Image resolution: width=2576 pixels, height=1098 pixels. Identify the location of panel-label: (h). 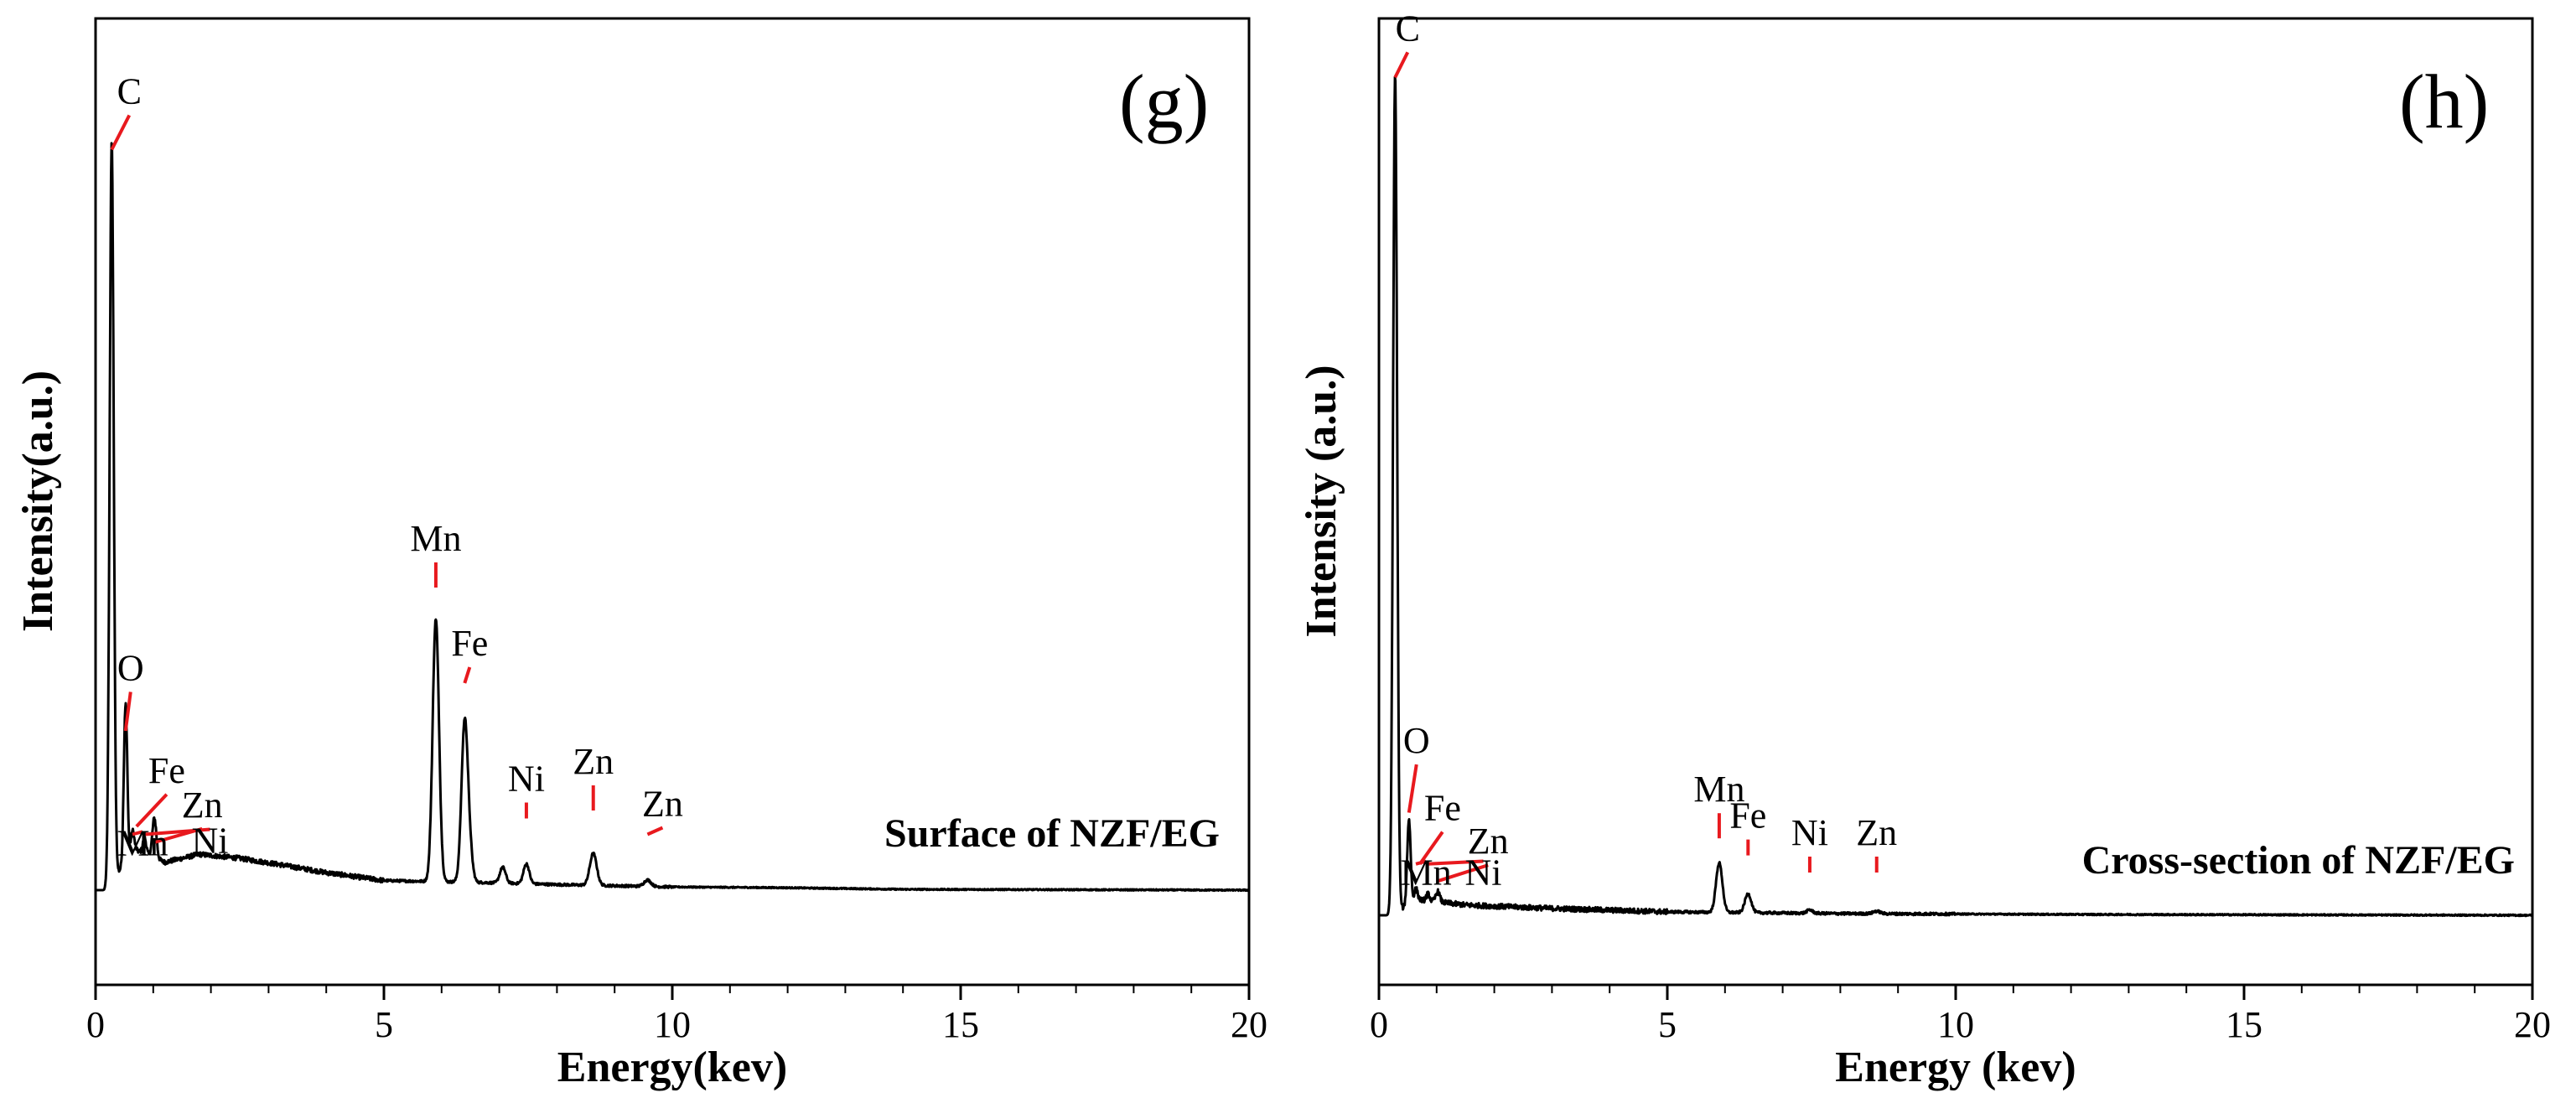
(2444, 101).